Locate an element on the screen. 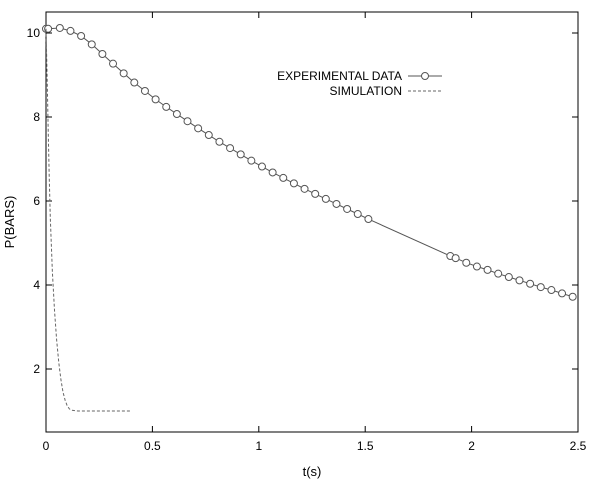 The height and width of the screenshot is (488, 600). x-axis-label: t(s) is located at coordinates (312, 471).